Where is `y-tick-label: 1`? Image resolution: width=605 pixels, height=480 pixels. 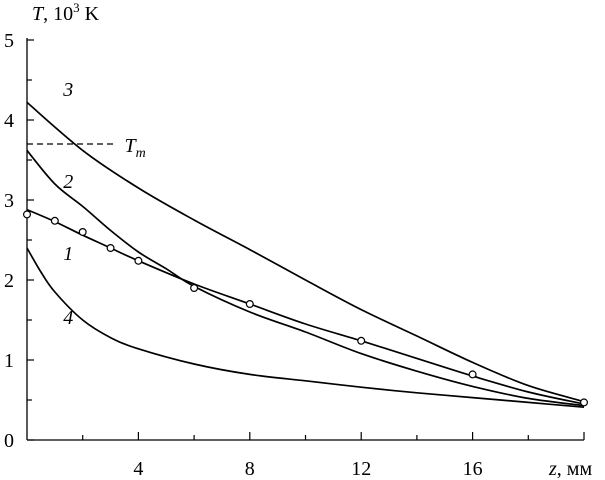 y-tick-label: 1 is located at coordinates (9, 361).